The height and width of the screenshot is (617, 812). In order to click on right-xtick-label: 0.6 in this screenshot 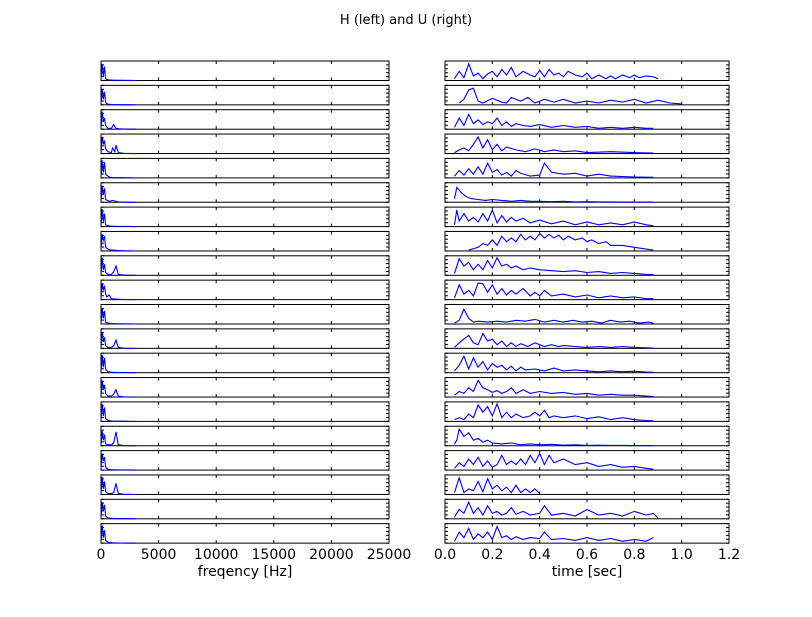, I will do `click(587, 555)`.